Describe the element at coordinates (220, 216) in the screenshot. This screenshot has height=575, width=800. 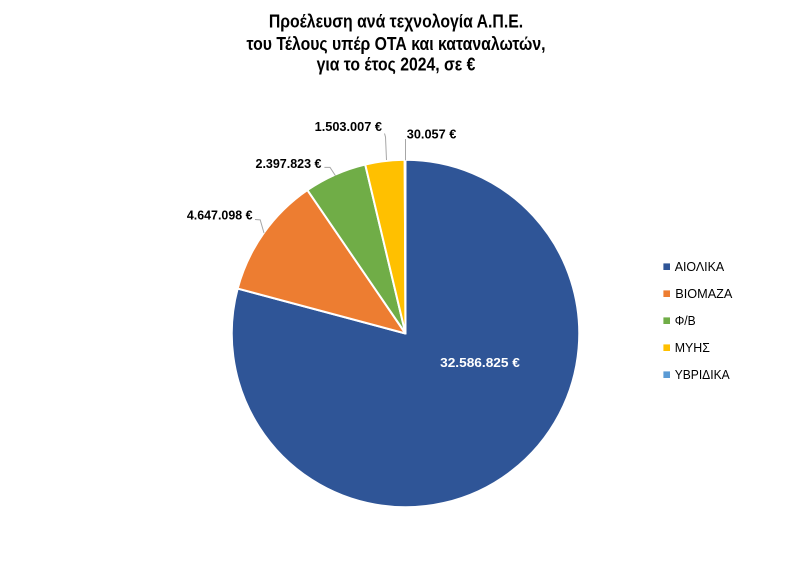
I see `svg-text: 4.647.098 €` at that location.